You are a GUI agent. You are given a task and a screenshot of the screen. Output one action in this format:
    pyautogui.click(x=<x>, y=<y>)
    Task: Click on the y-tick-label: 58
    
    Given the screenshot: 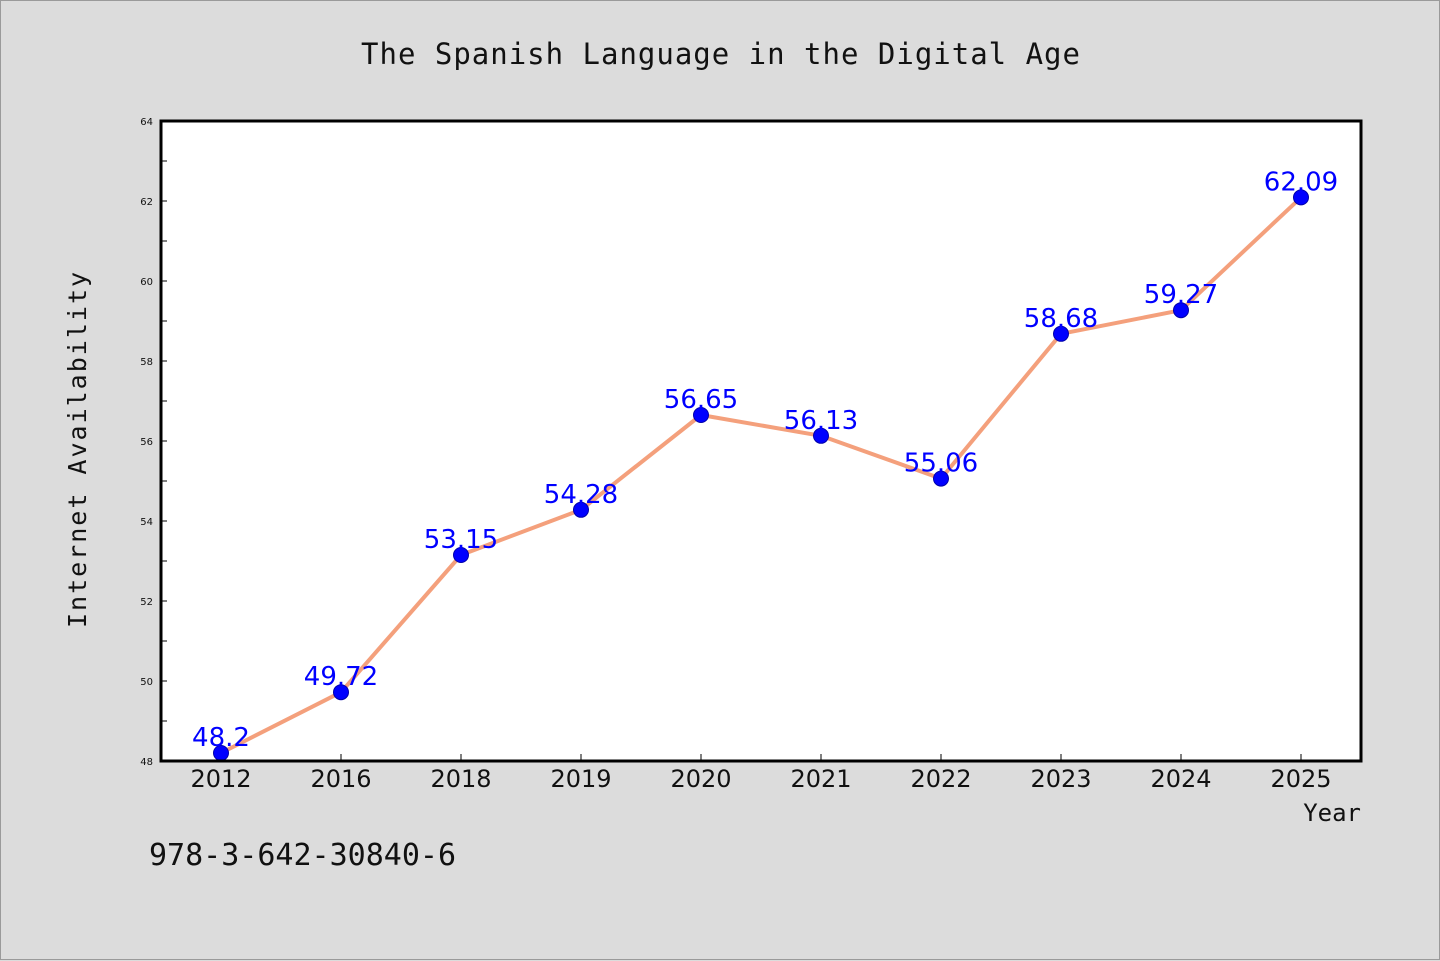 What is the action you would take?
    pyautogui.click(x=146, y=362)
    